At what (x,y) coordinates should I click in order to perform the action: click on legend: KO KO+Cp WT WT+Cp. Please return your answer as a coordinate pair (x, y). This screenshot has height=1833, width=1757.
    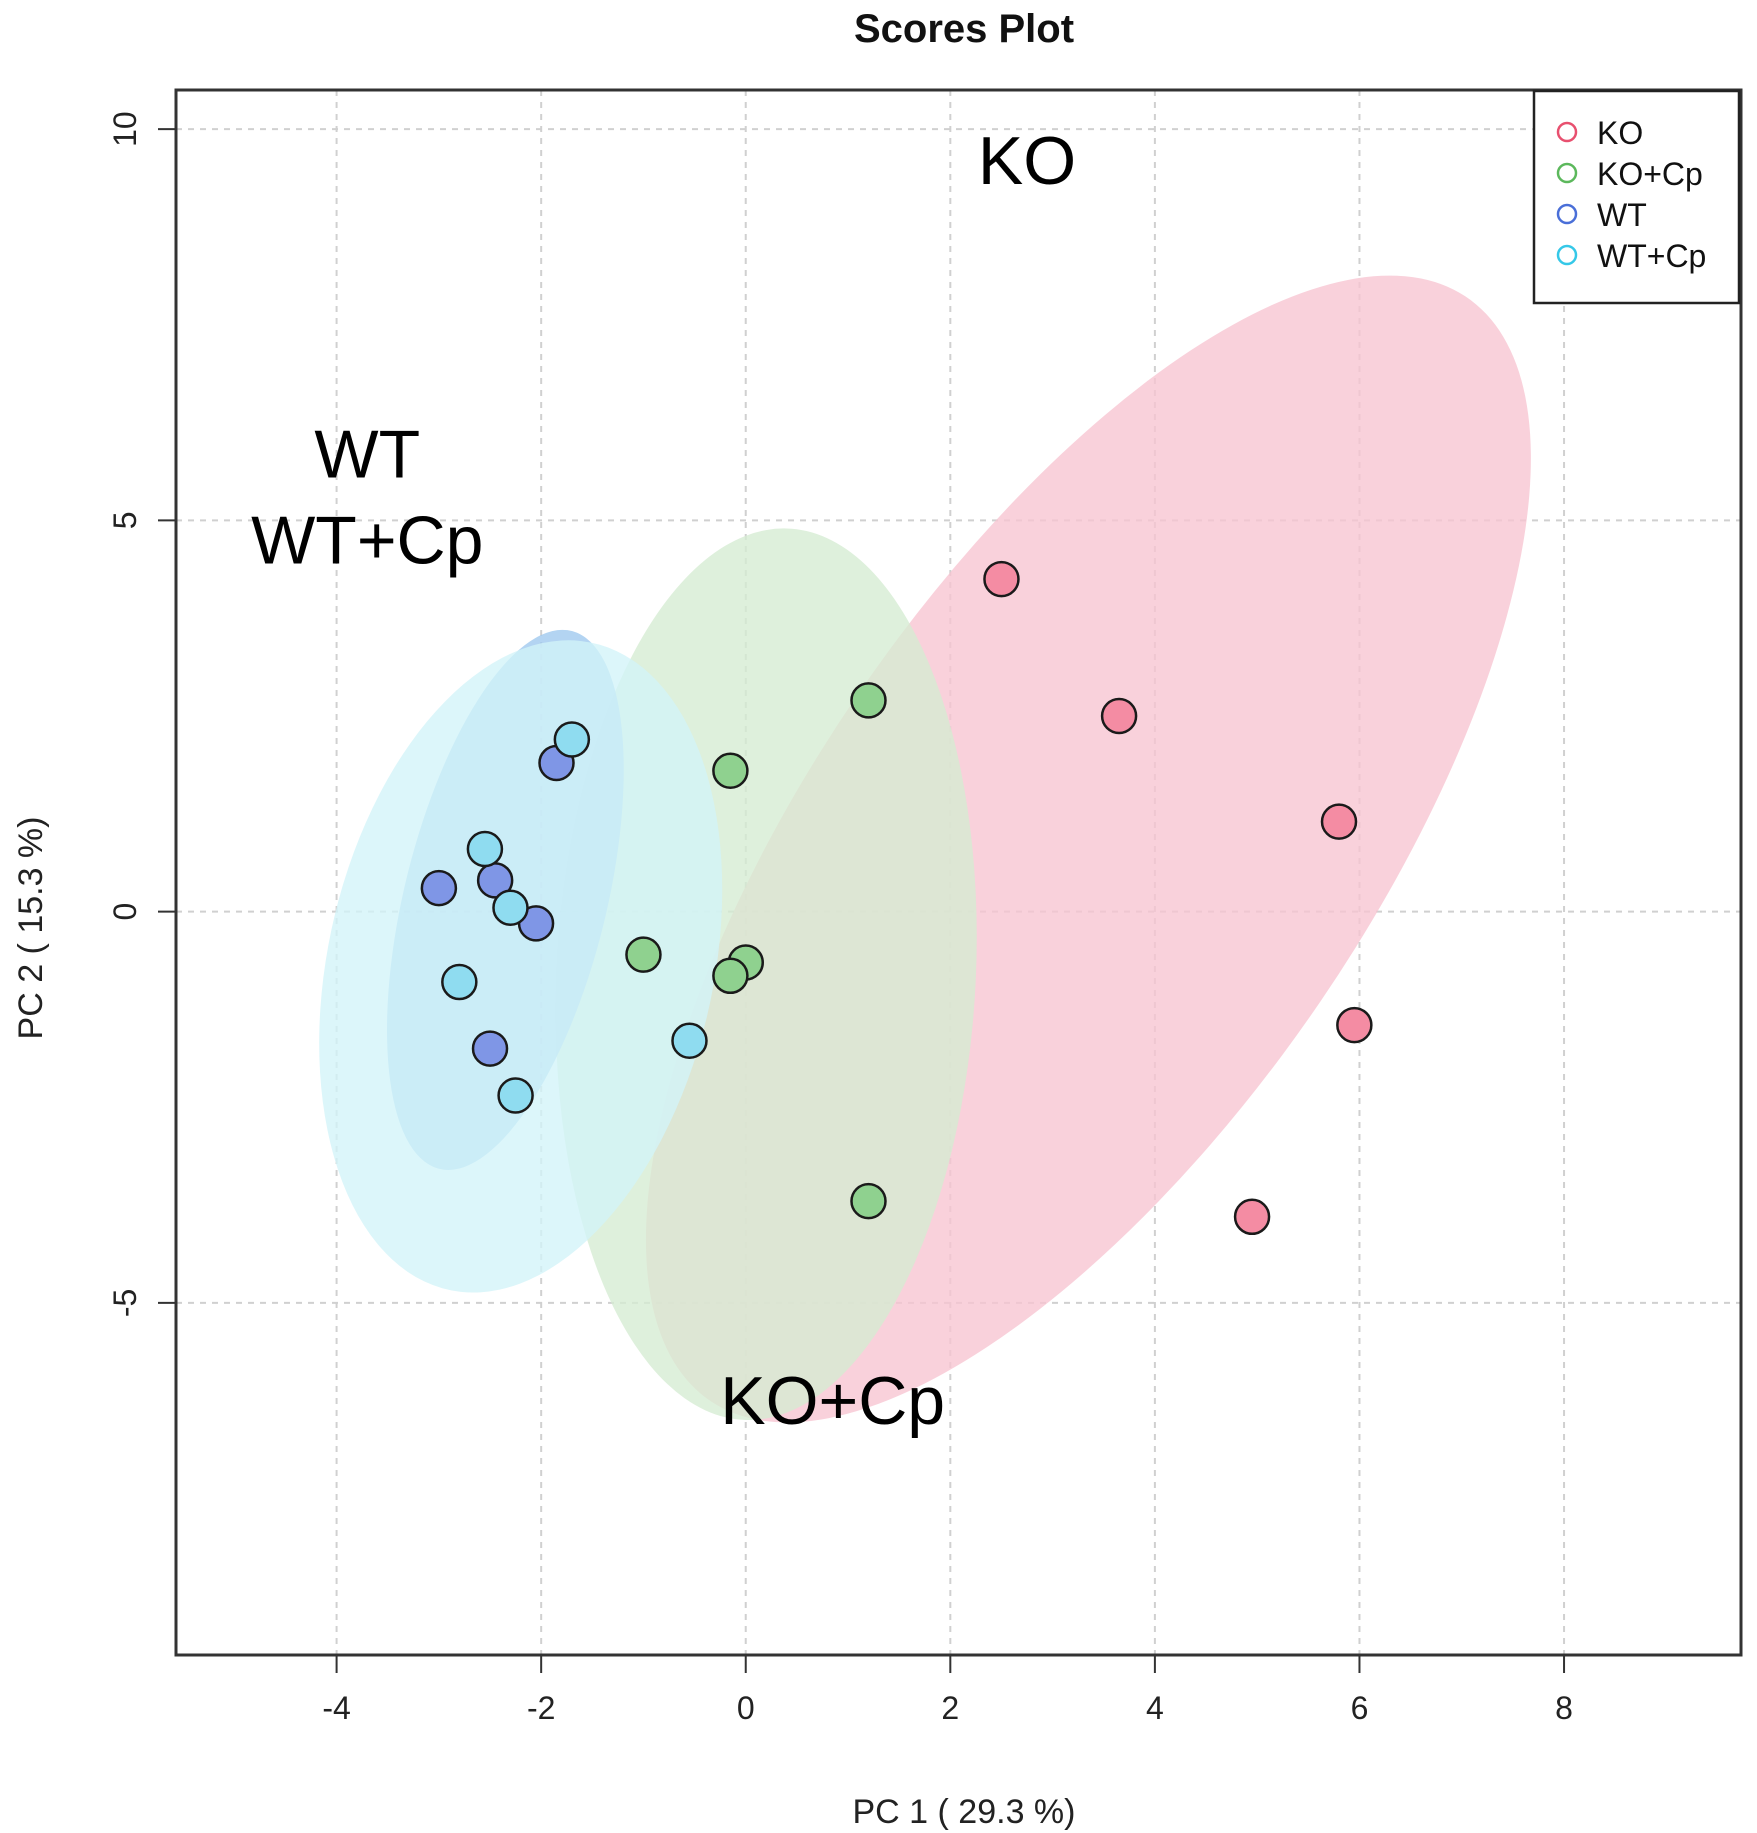
    Looking at the image, I should click on (1636, 197).